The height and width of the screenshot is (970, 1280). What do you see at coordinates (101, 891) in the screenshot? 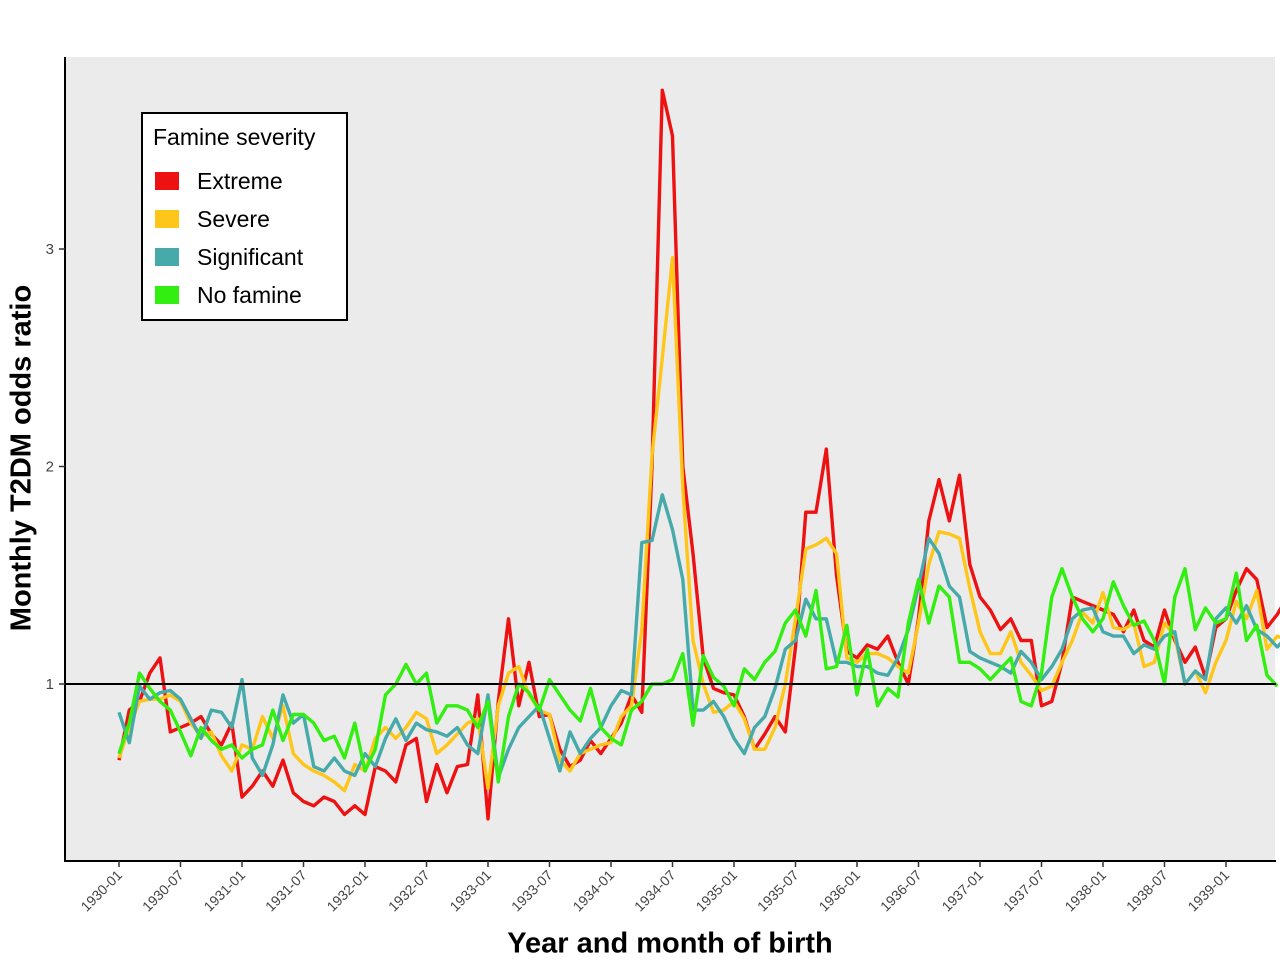
I see `x-tick-label: 1930-01` at bounding box center [101, 891].